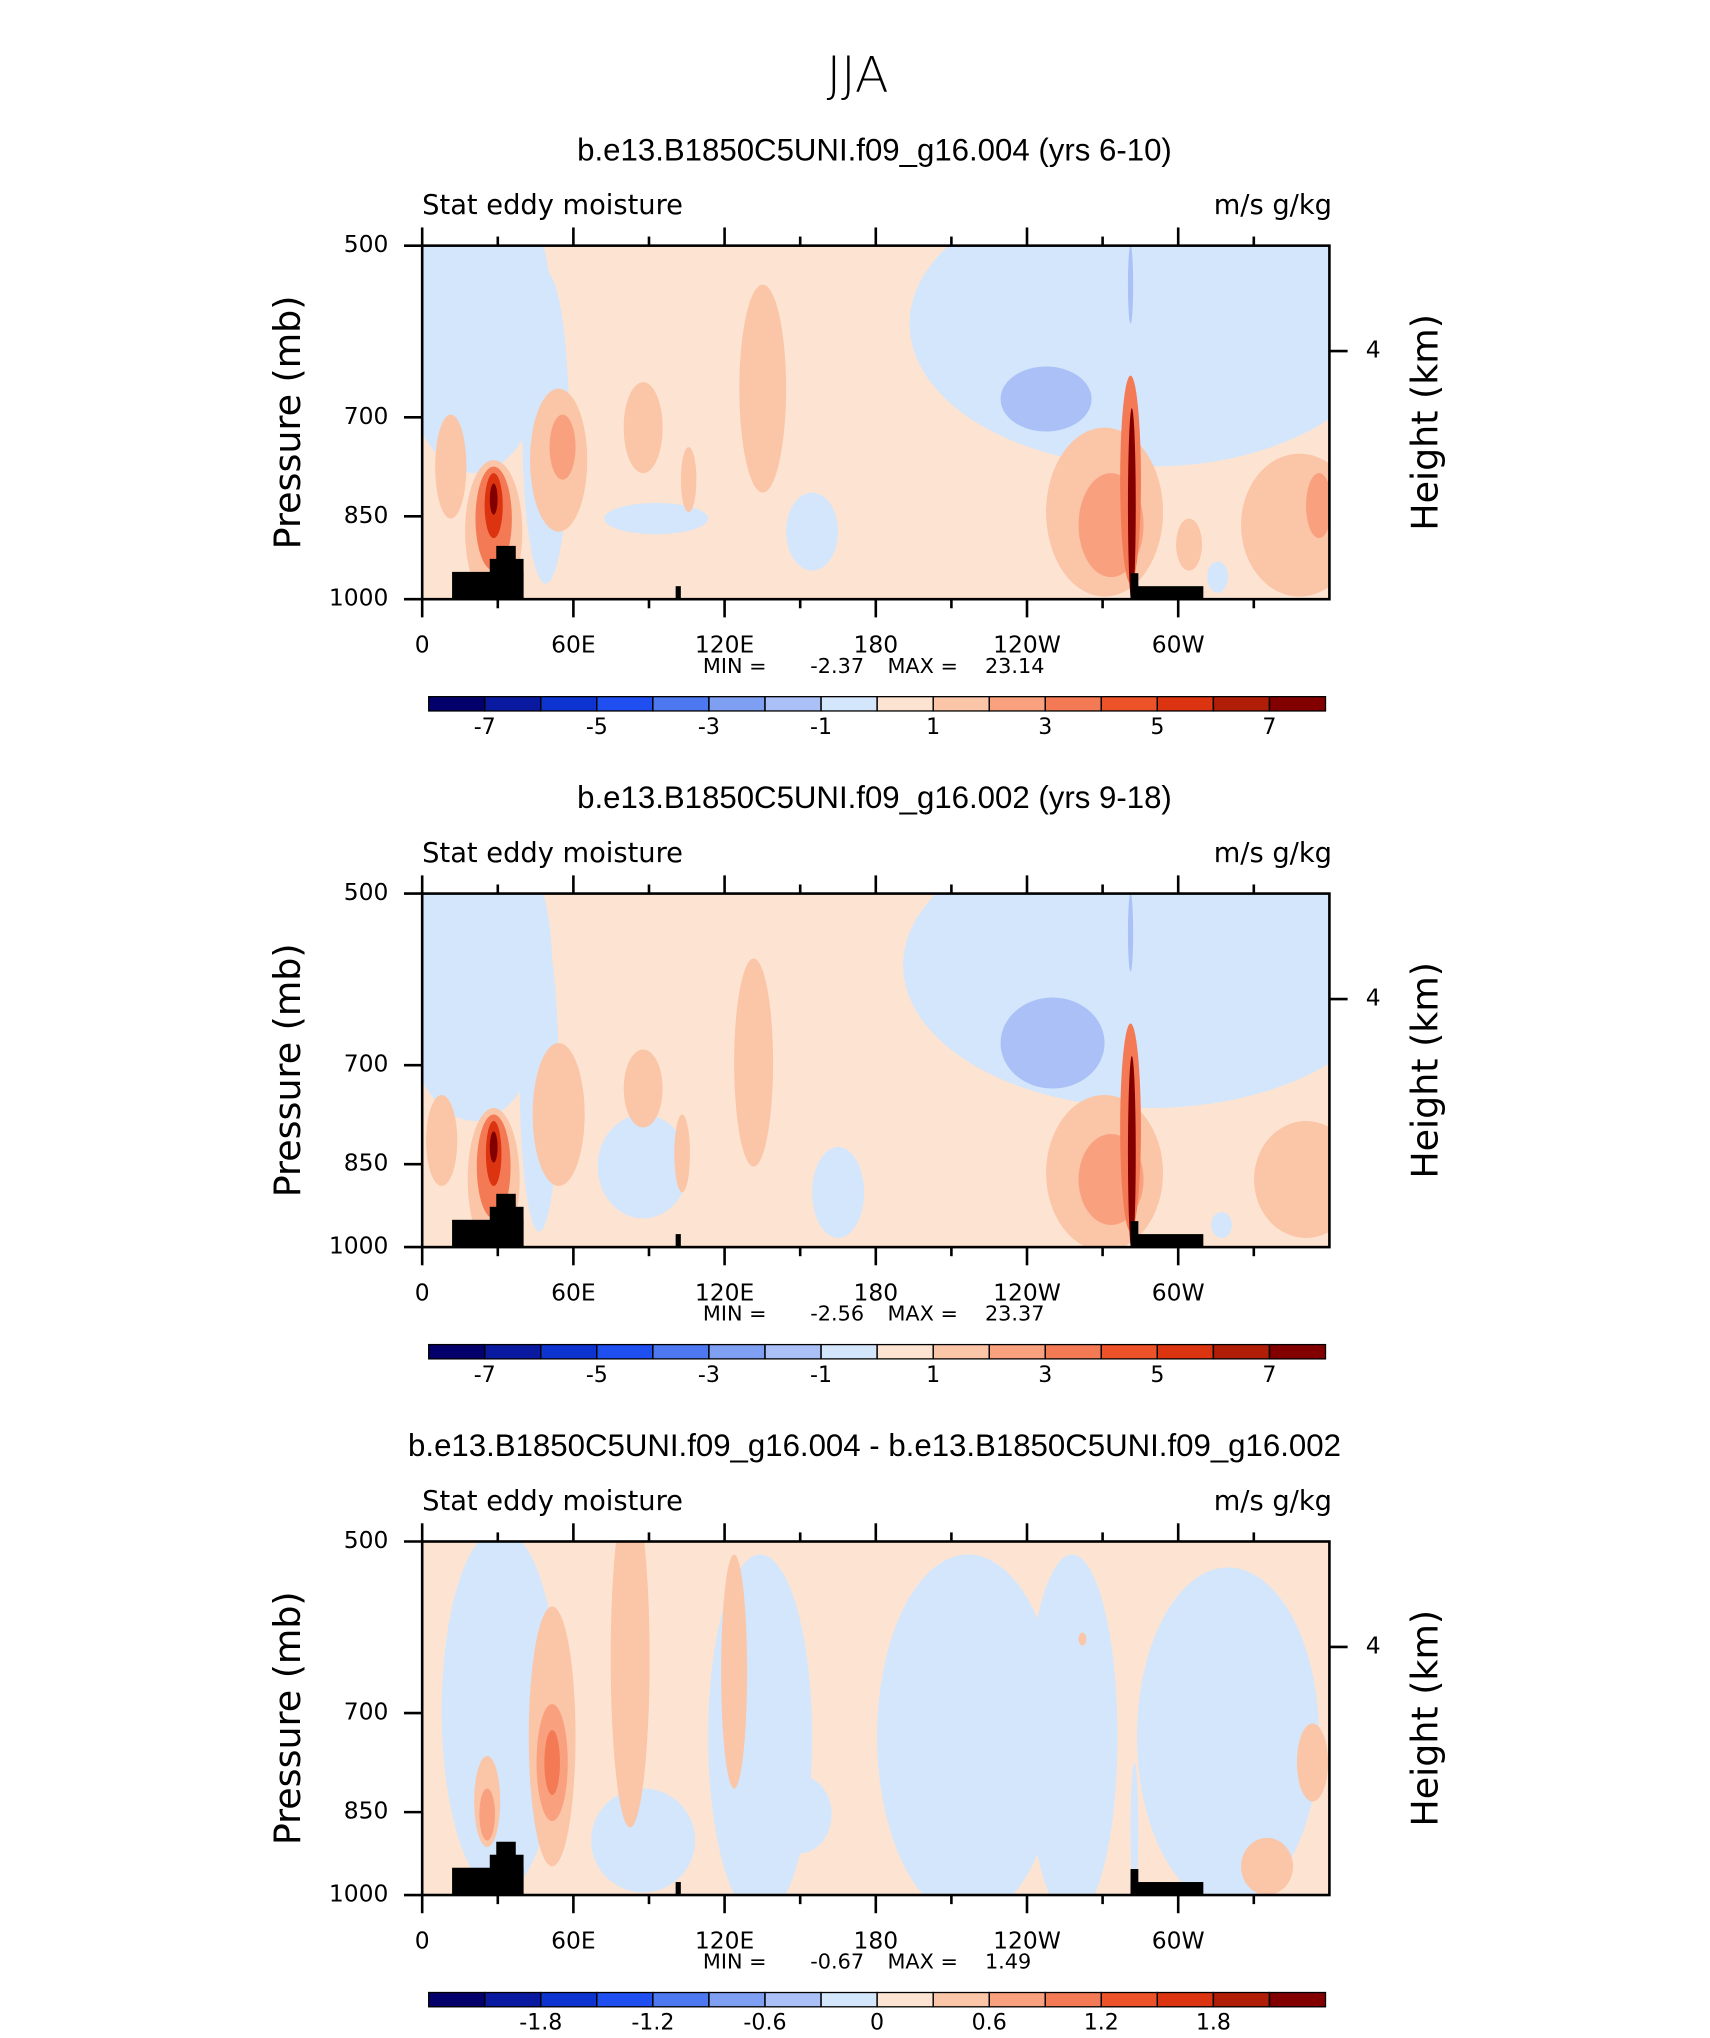 The image size is (1710, 2038). What do you see at coordinates (709, 1375) in the screenshot?
I see `colorbar-tick-label: -3` at bounding box center [709, 1375].